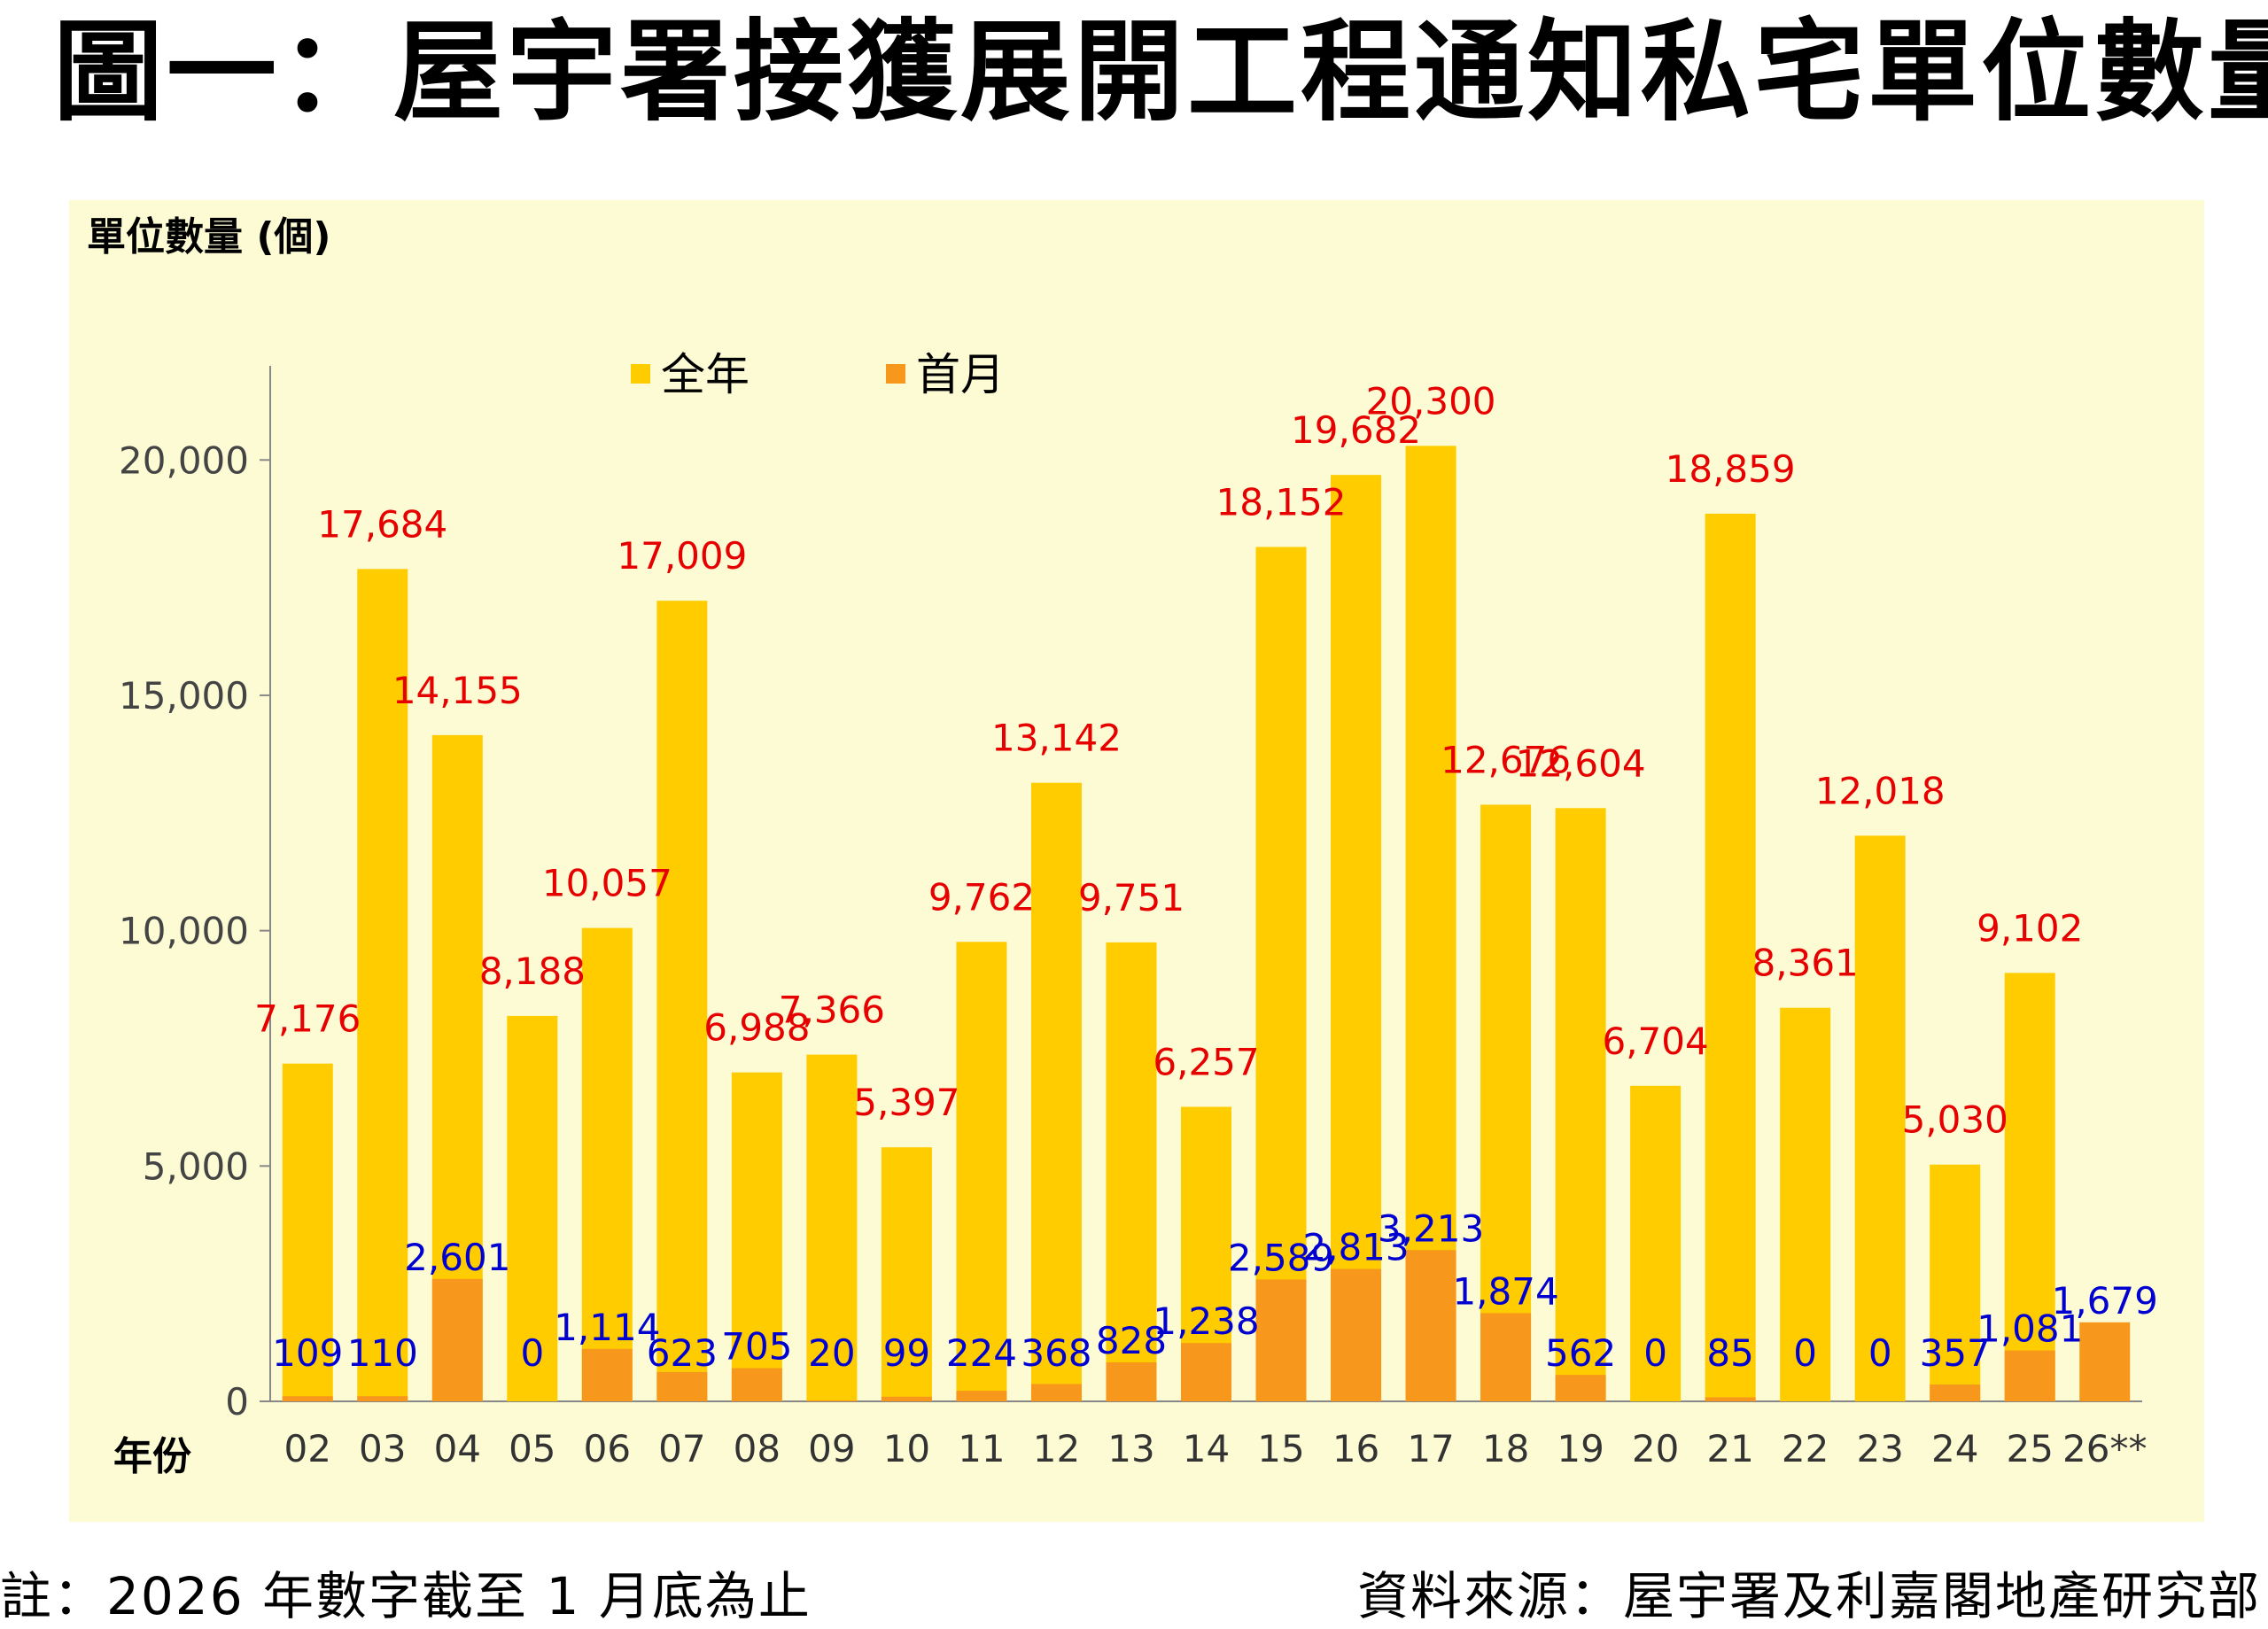 The width and height of the screenshot is (2268, 1629). What do you see at coordinates (382, 1353) in the screenshot?
I see `data-label-first-month: 110` at bounding box center [382, 1353].